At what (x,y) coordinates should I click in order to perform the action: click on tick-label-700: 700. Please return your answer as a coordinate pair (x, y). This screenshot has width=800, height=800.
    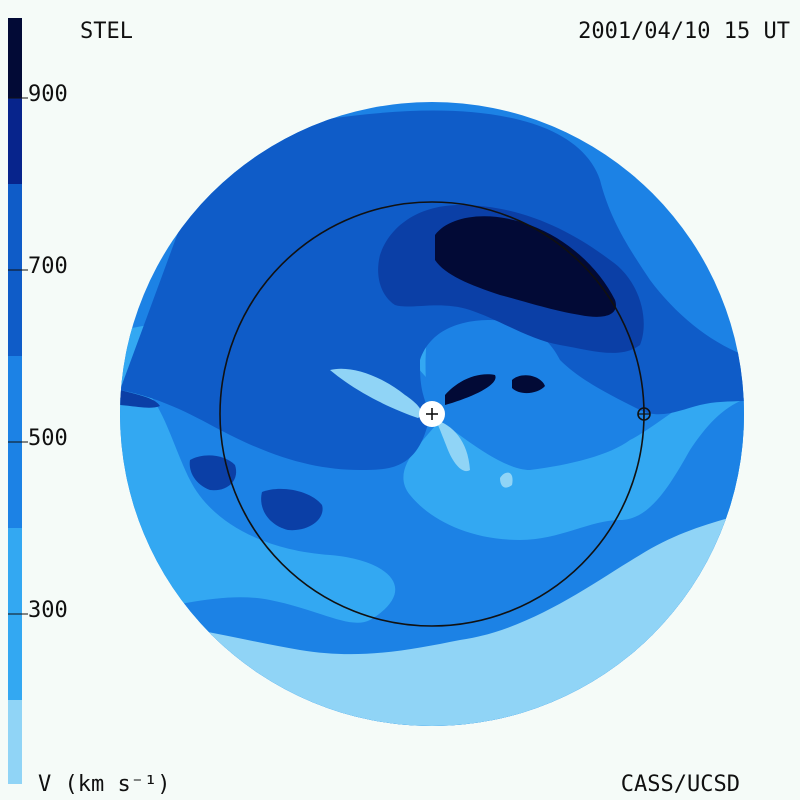
    Looking at the image, I should click on (48, 266).